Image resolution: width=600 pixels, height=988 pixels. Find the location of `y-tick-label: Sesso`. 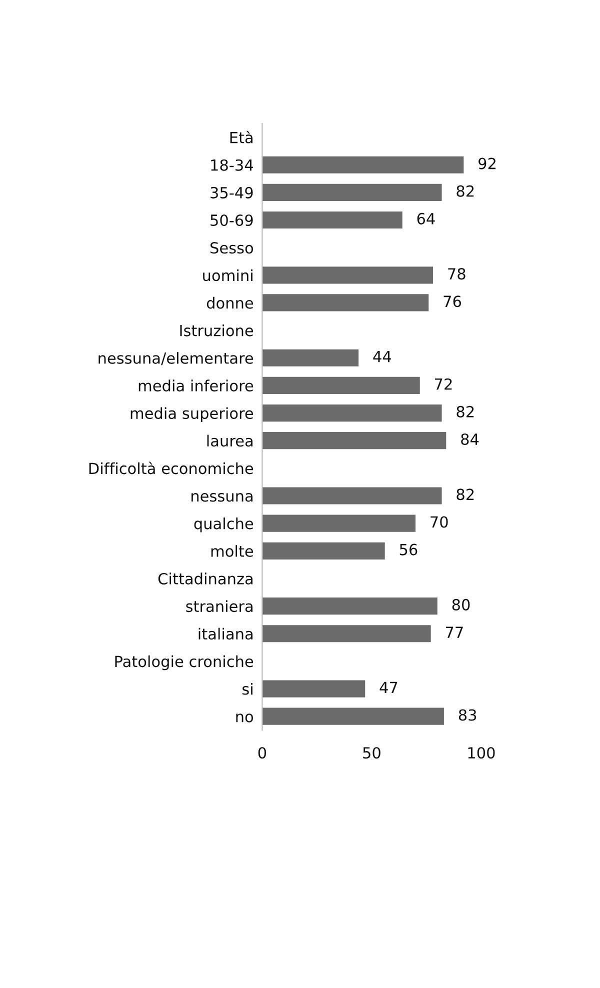

y-tick-label: Sesso is located at coordinates (232, 248).